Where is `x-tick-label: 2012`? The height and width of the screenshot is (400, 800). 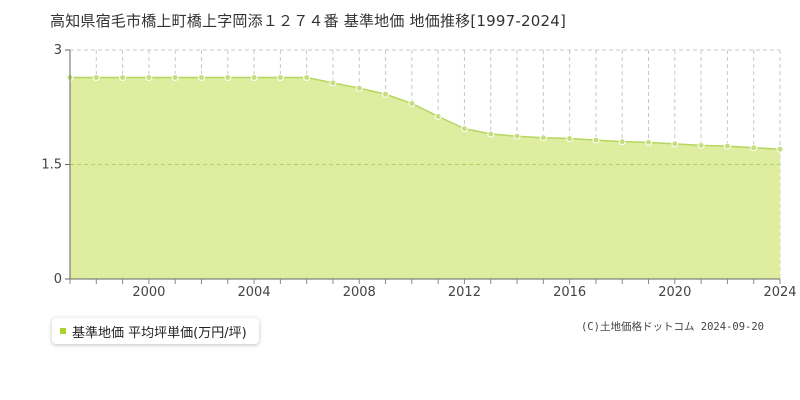 x-tick-label: 2012 is located at coordinates (464, 292).